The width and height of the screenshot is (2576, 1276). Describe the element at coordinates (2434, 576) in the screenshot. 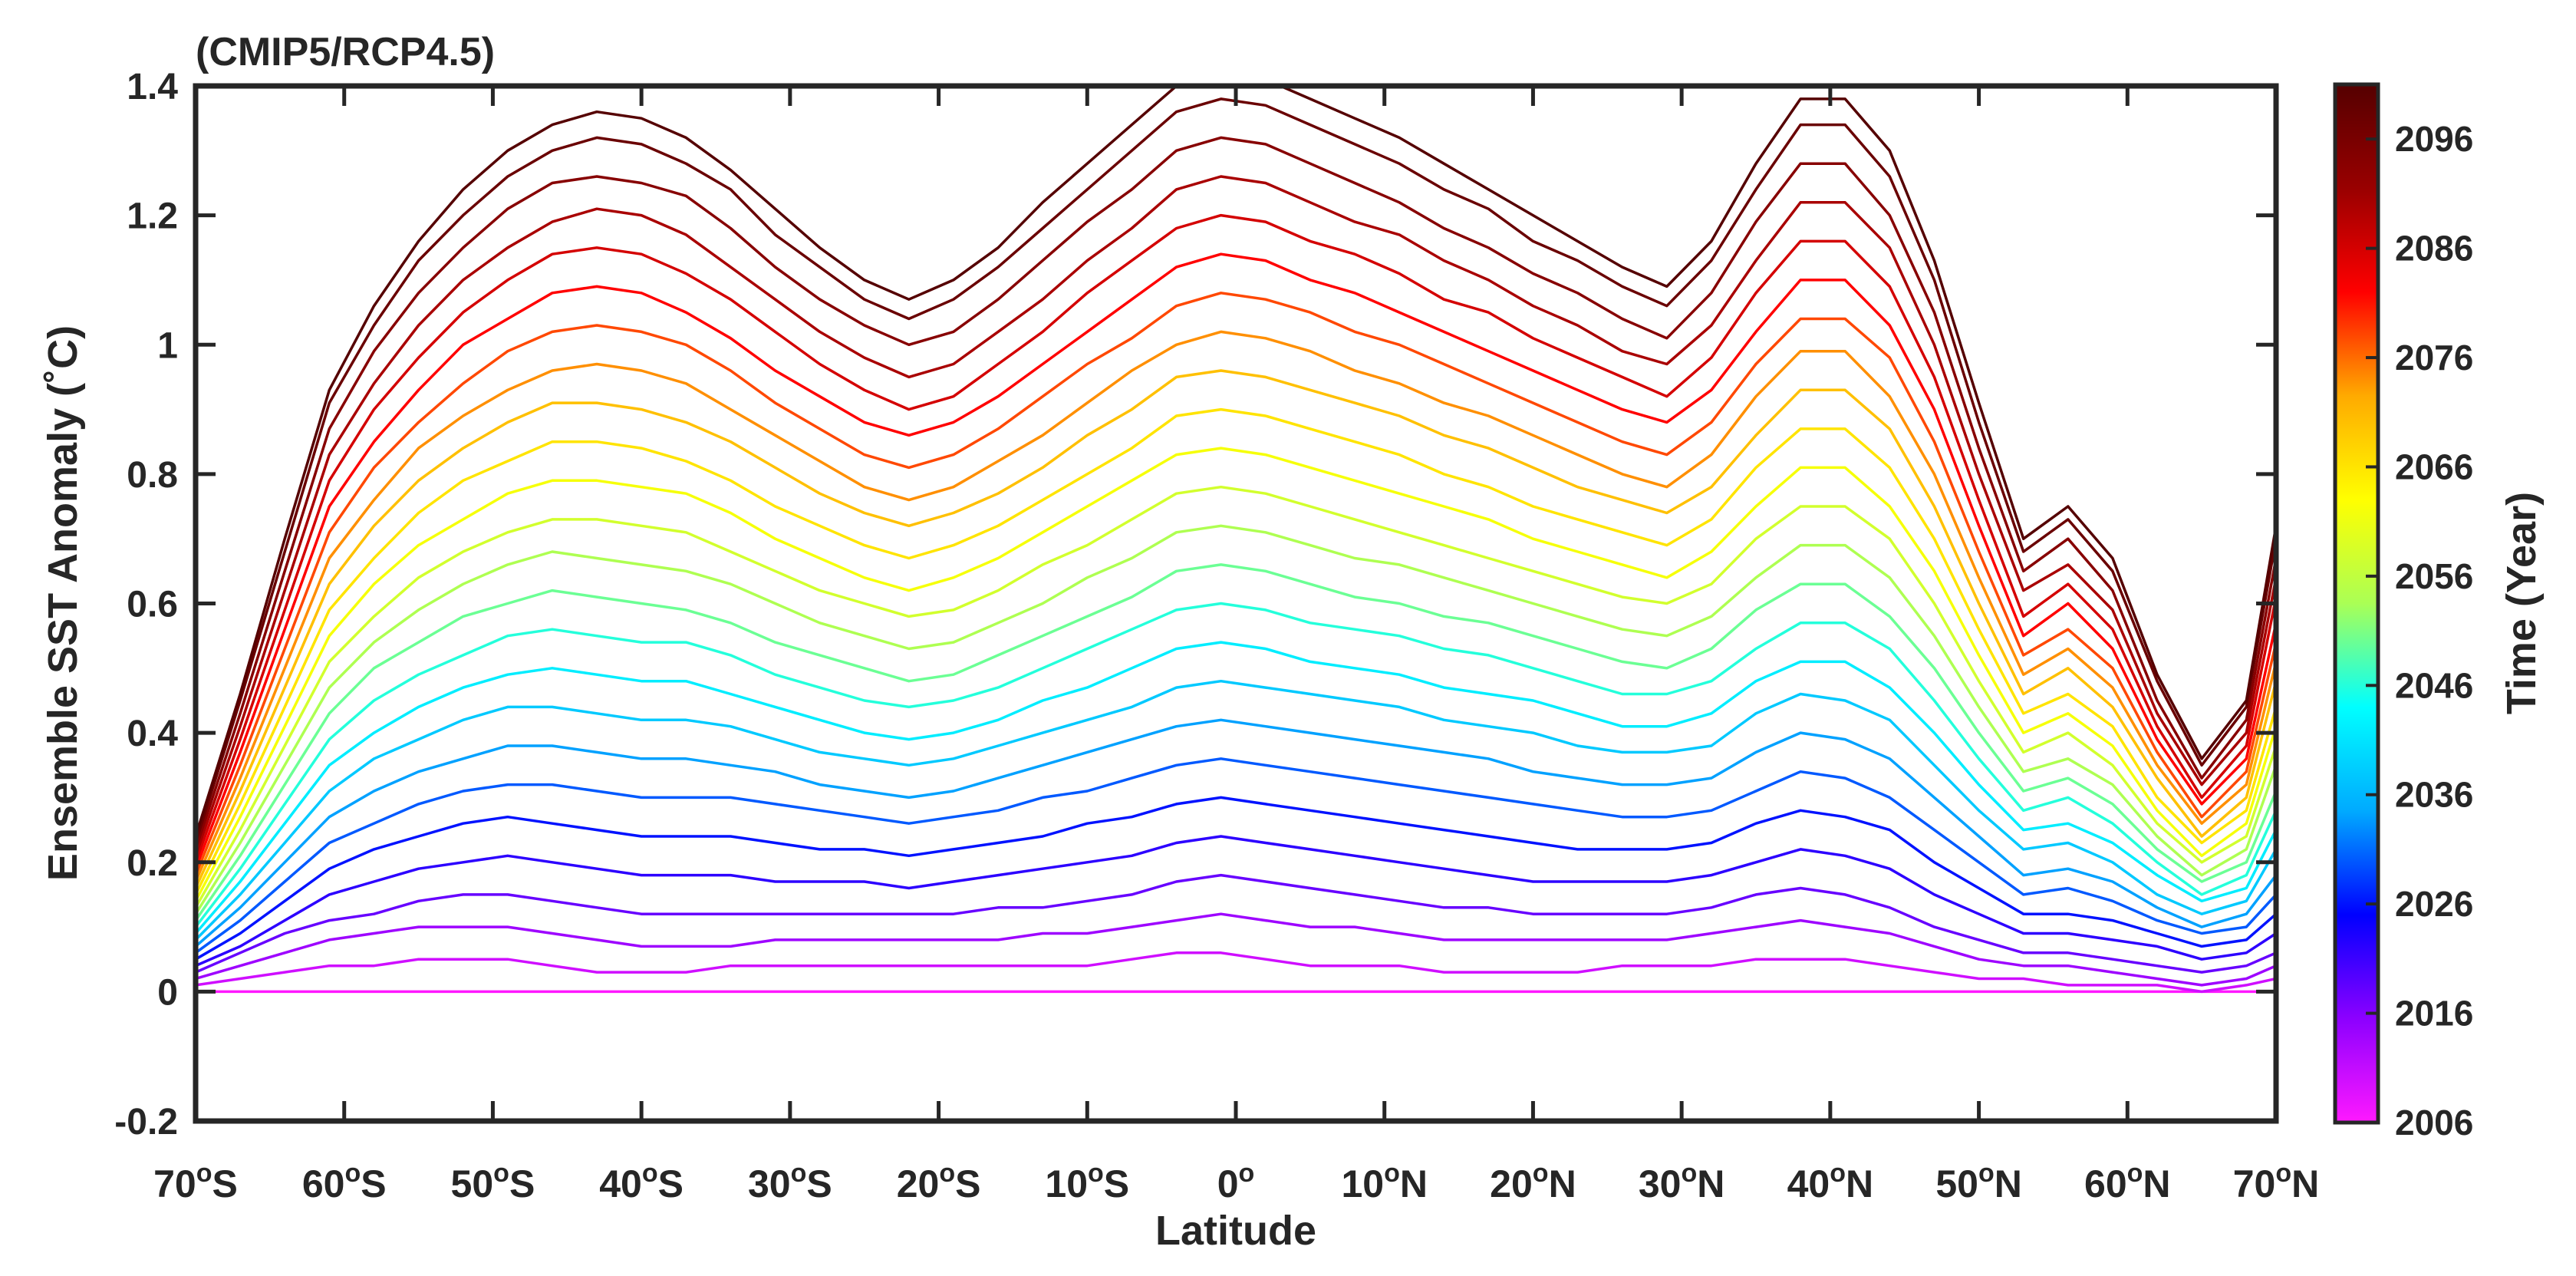

I see `colorbar-tick-label: 2056` at that location.